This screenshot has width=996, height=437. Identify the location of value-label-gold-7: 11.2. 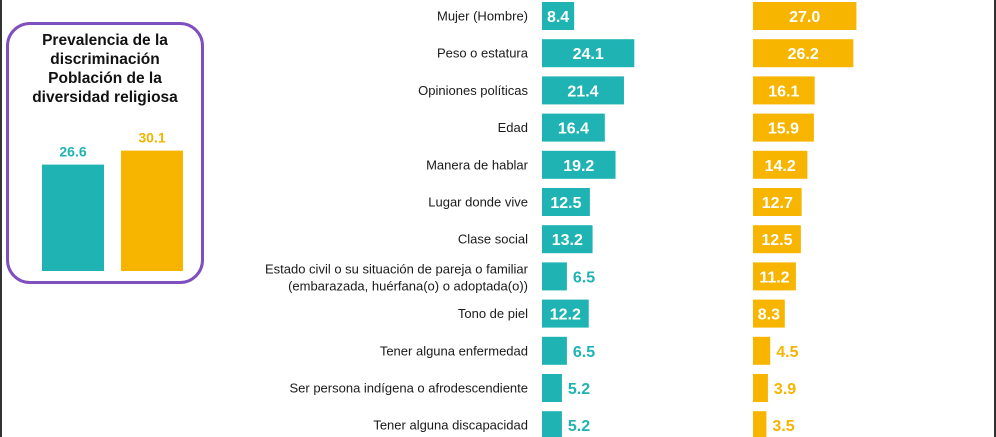
(774, 277).